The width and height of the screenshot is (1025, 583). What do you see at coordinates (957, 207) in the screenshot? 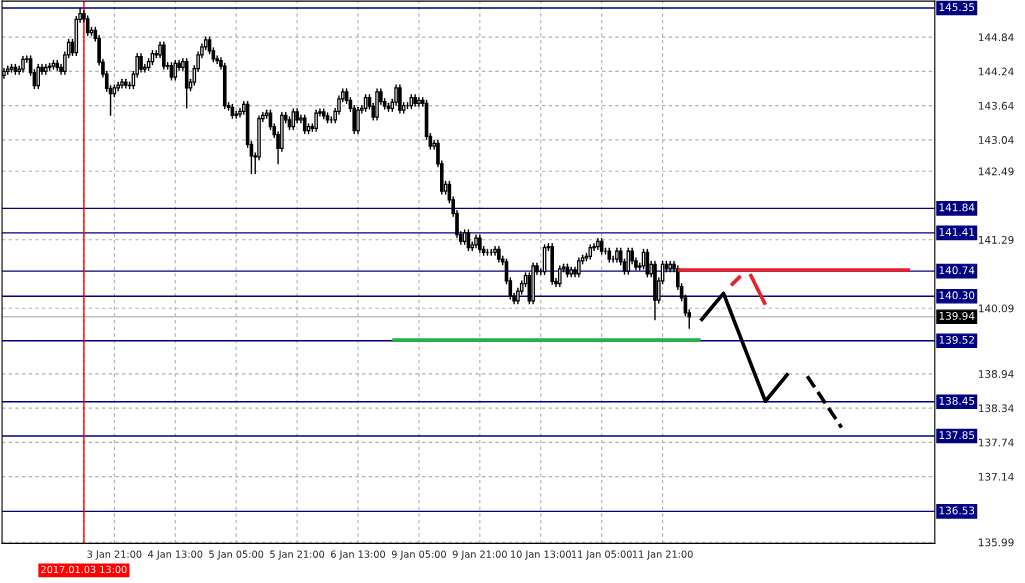
I see `ref-line-label: 141.84` at bounding box center [957, 207].